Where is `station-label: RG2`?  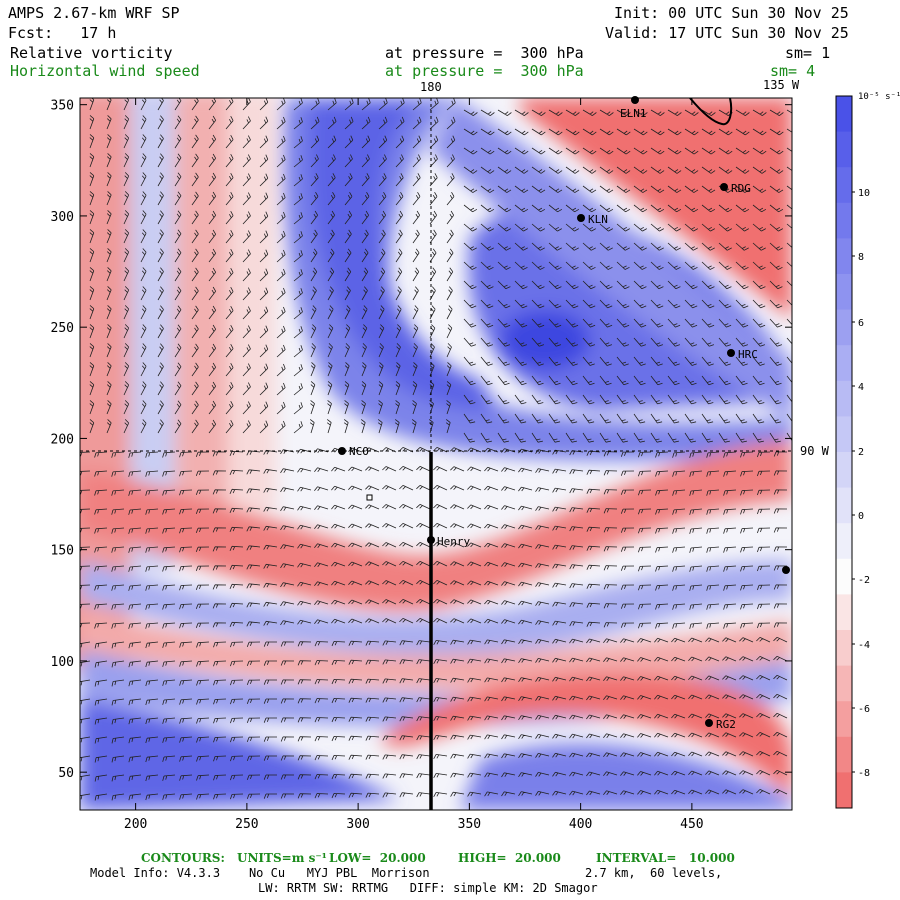 station-label: RG2 is located at coordinates (726, 724).